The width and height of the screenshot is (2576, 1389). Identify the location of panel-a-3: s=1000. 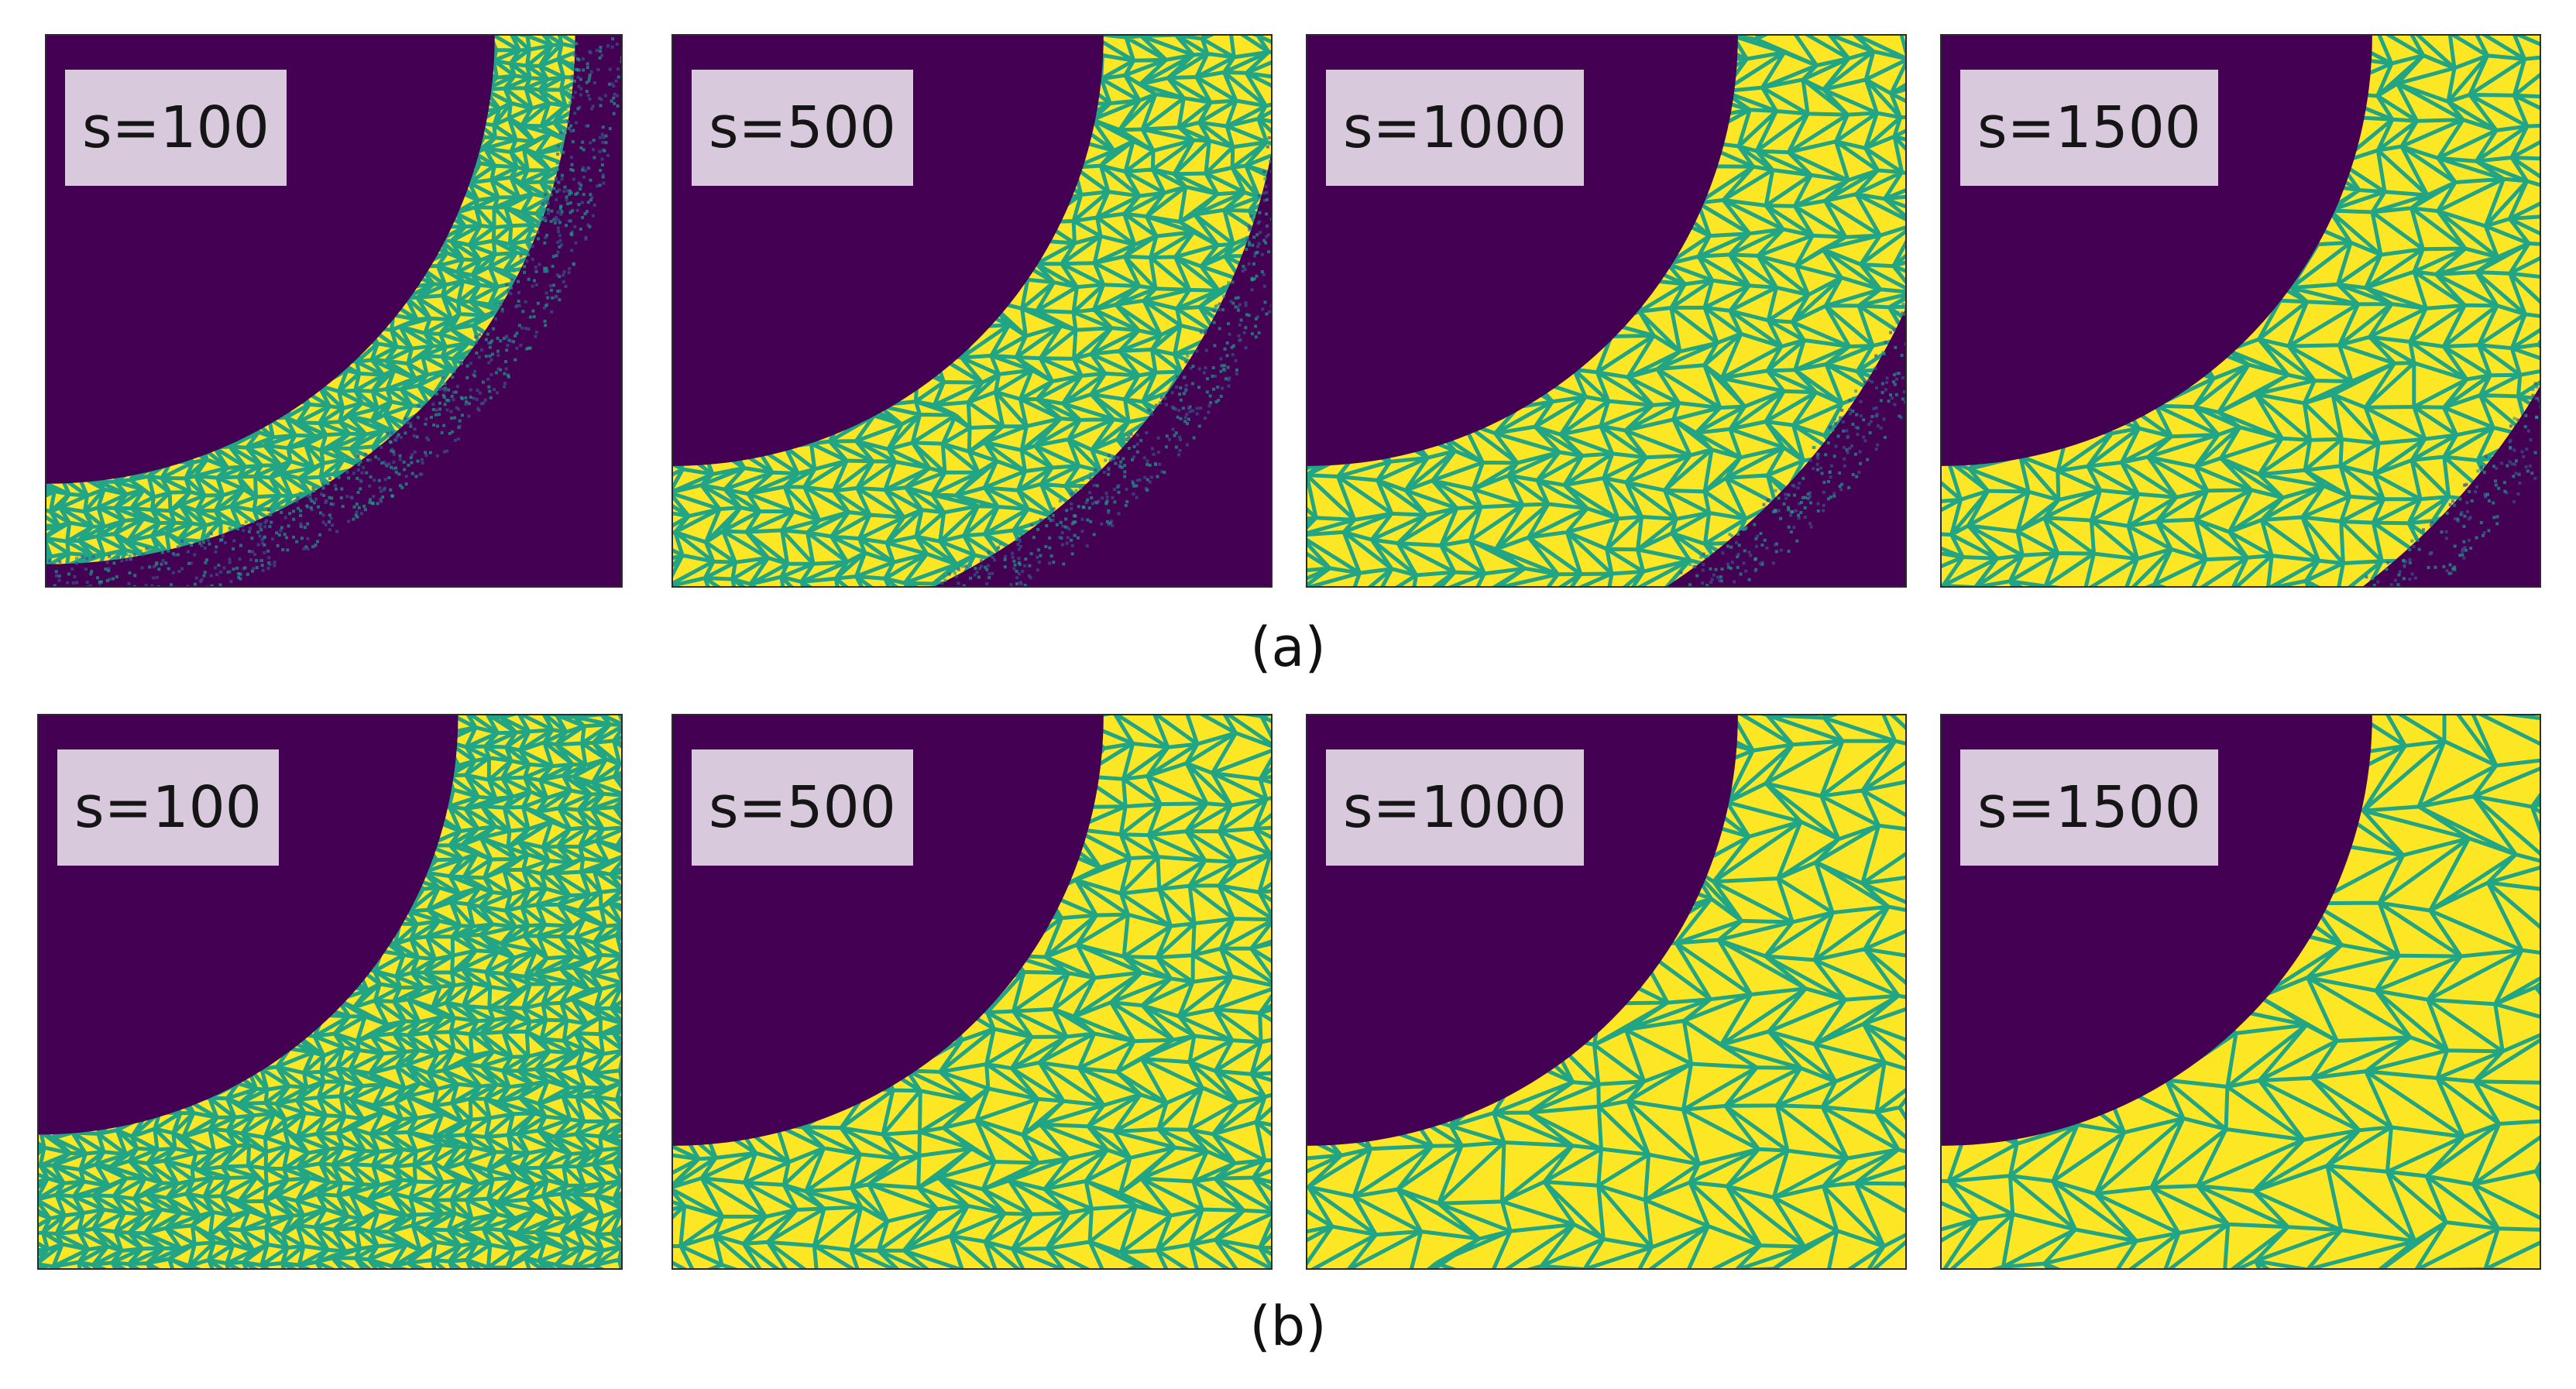
(1606, 311).